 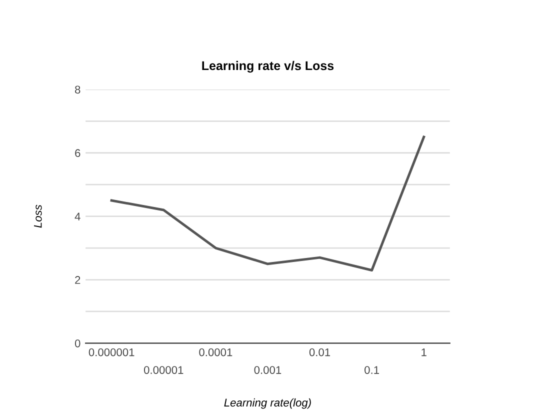 What do you see at coordinates (268, 66) in the screenshot?
I see `chart-title: Learning rate v/s Loss` at bounding box center [268, 66].